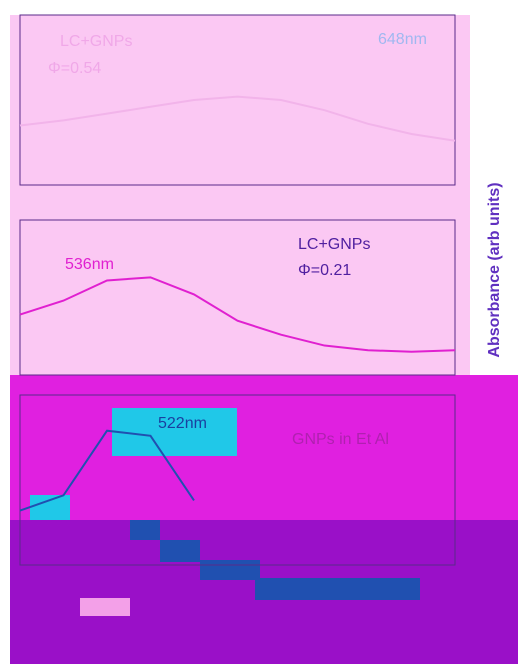 The width and height of the screenshot is (518, 664). I want to click on annotation: 536nm, so click(89, 264).